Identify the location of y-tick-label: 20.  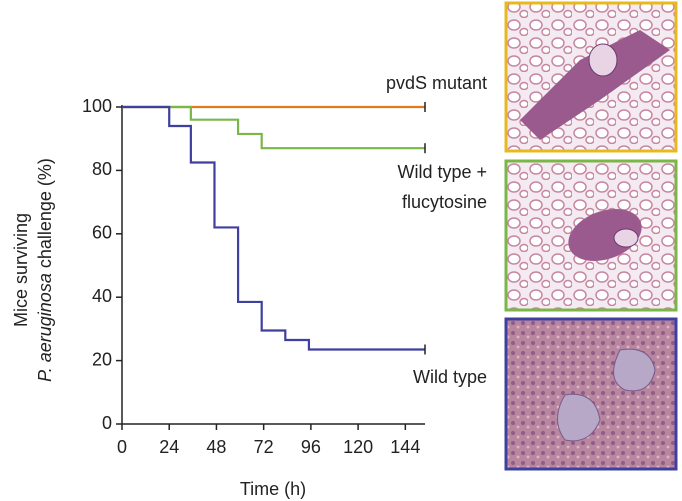
(102, 359).